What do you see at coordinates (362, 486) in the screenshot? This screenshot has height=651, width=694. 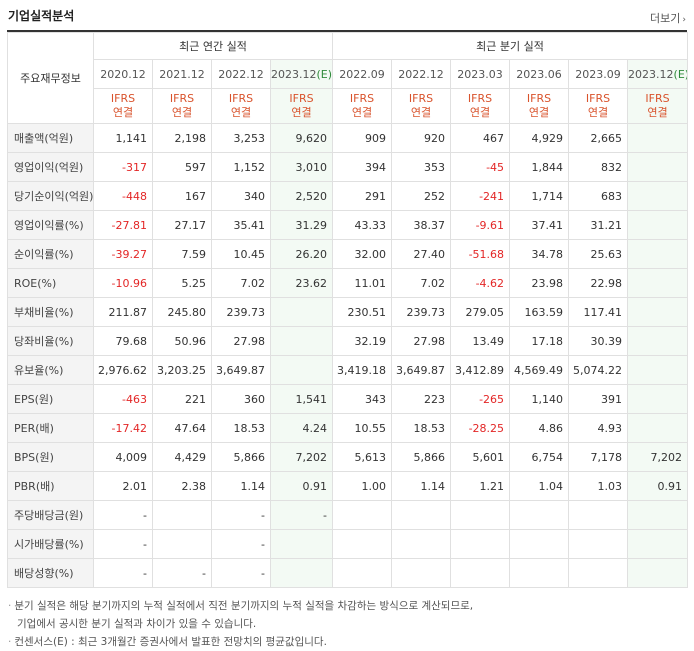 I see `value-cell: 1.00` at bounding box center [362, 486].